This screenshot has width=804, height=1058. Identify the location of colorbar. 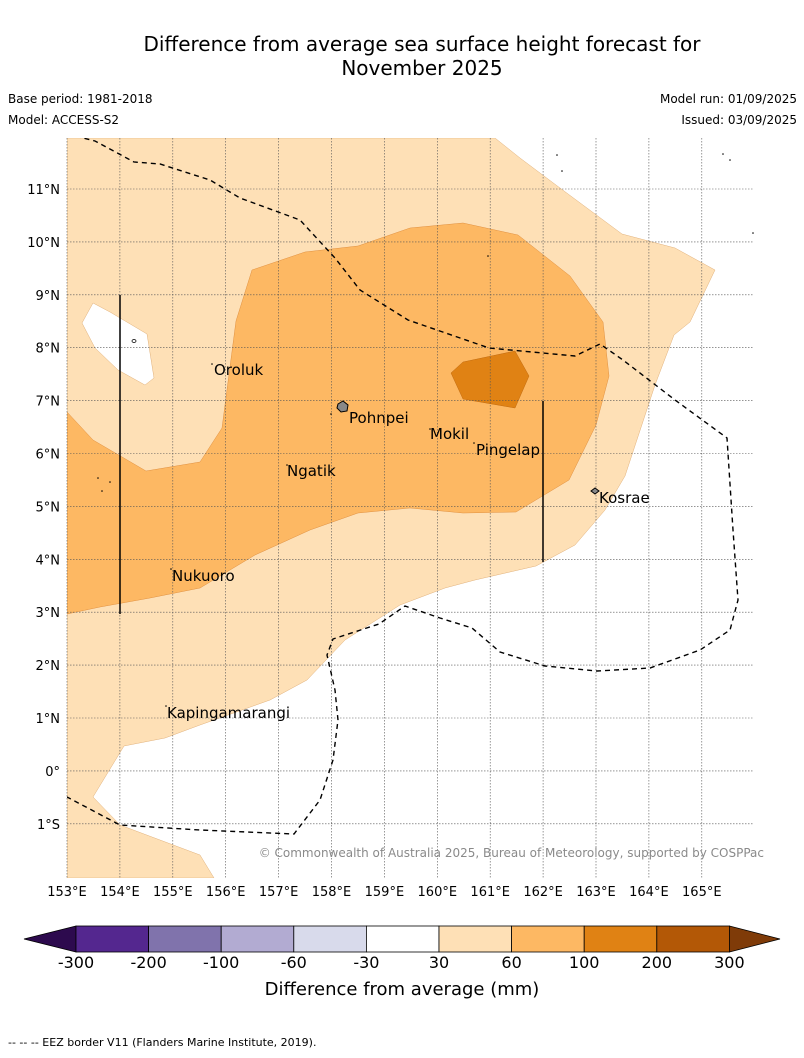
(402, 939).